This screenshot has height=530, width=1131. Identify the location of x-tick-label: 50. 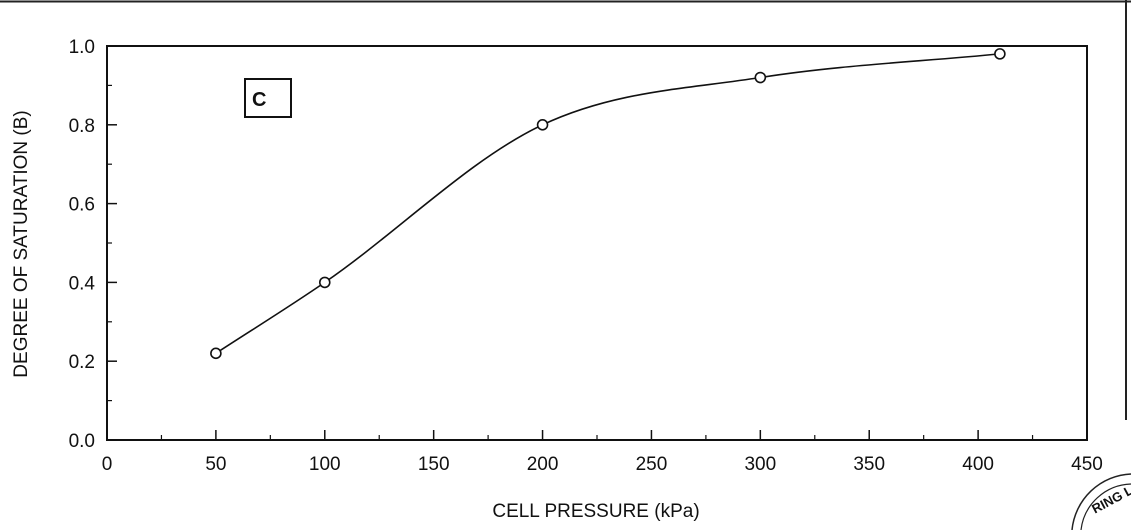
(215, 464).